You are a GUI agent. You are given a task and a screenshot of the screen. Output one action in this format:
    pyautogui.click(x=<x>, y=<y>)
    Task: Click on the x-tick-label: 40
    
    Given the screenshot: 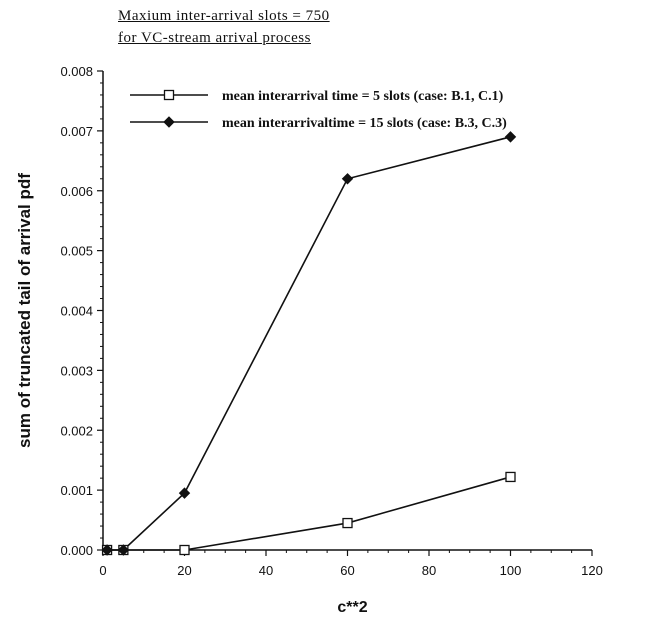 What is the action you would take?
    pyautogui.click(x=266, y=570)
    